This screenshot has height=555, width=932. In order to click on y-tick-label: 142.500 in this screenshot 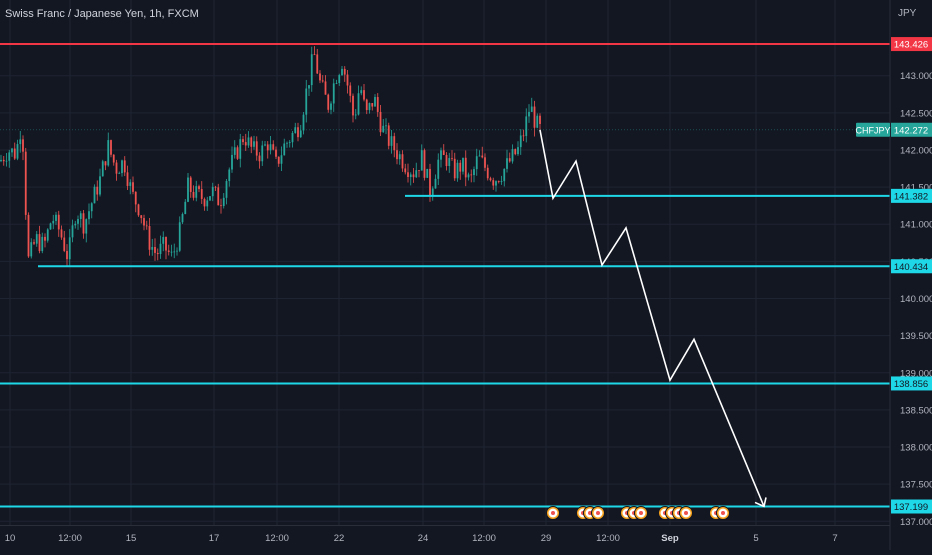, I will do `click(916, 113)`.